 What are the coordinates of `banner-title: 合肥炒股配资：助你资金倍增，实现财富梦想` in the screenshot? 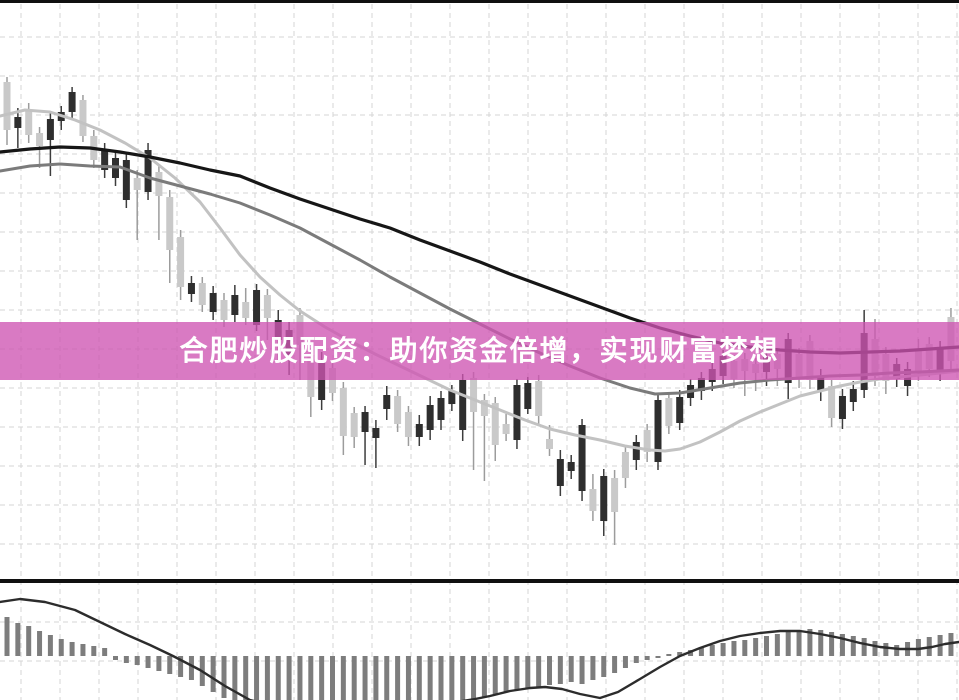 It's located at (479, 350).